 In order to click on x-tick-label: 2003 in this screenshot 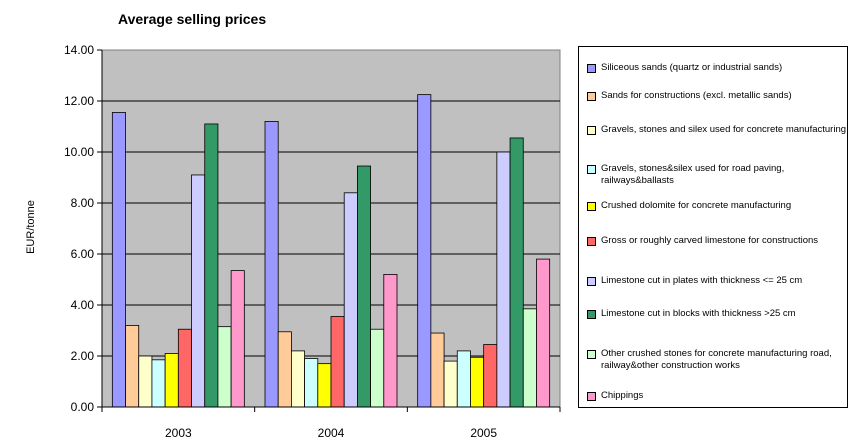, I will do `click(178, 433)`.